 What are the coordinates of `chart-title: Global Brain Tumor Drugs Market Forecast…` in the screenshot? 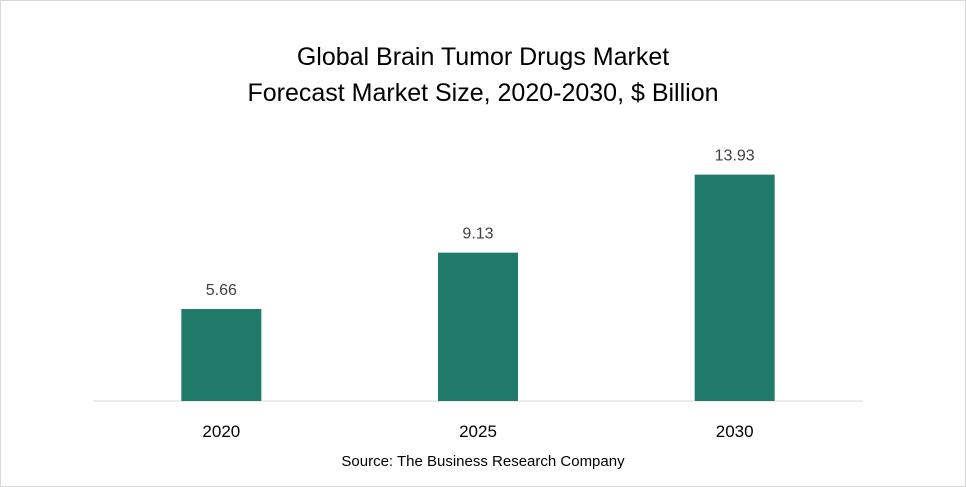 It's located at (483, 75).